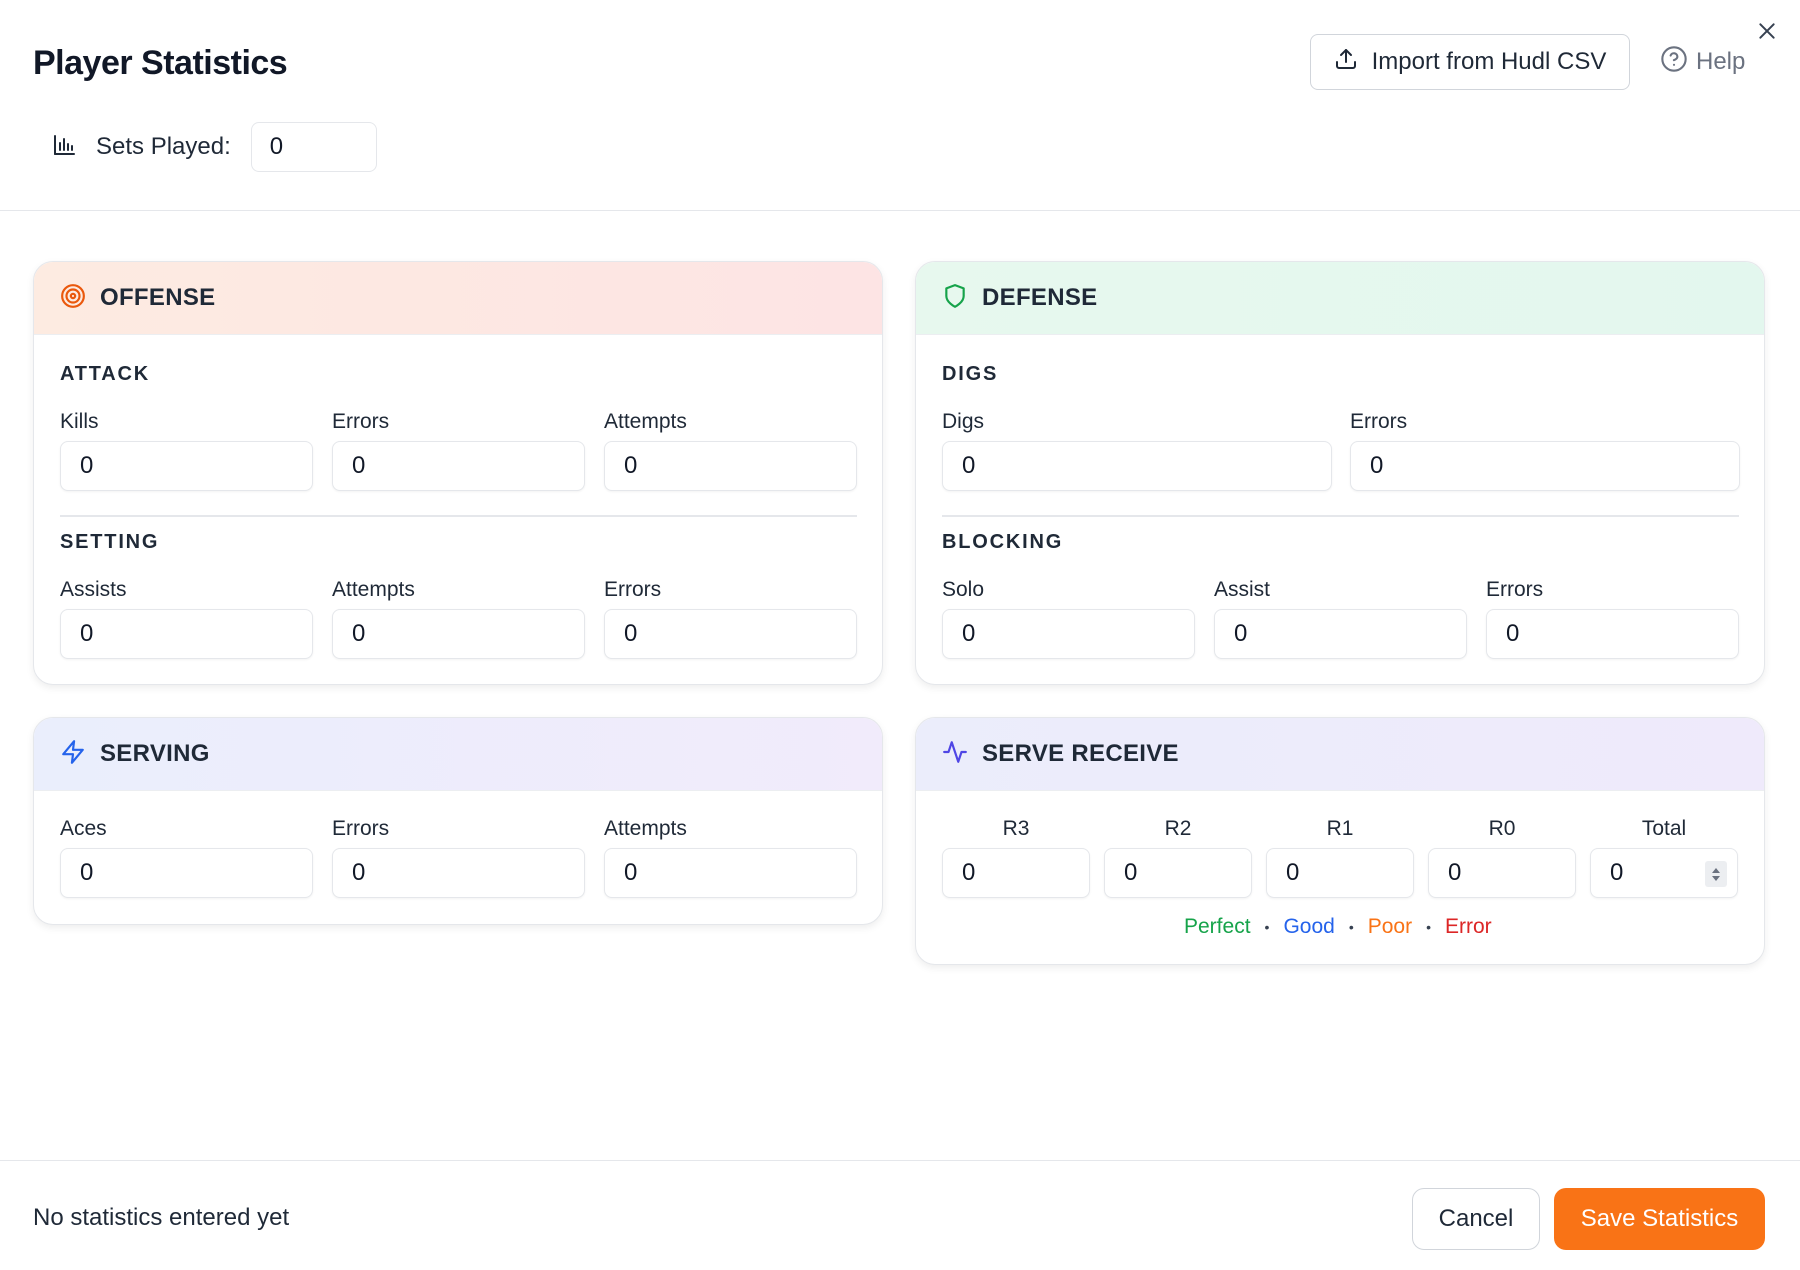  What do you see at coordinates (1068, 634) in the screenshot?
I see `blocking-solo-input: 0` at bounding box center [1068, 634].